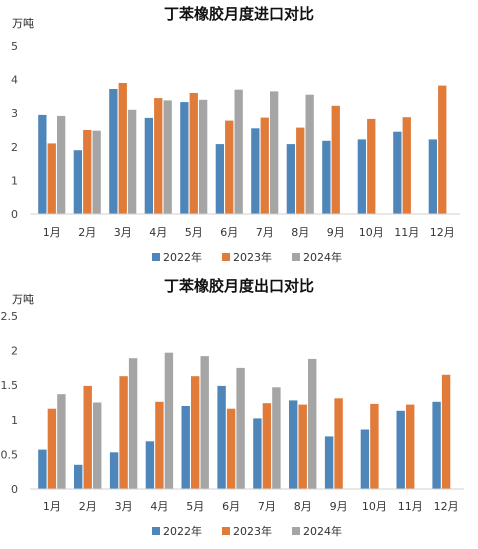  I want to click on export-x-tick-label: 7月, so click(267, 506).